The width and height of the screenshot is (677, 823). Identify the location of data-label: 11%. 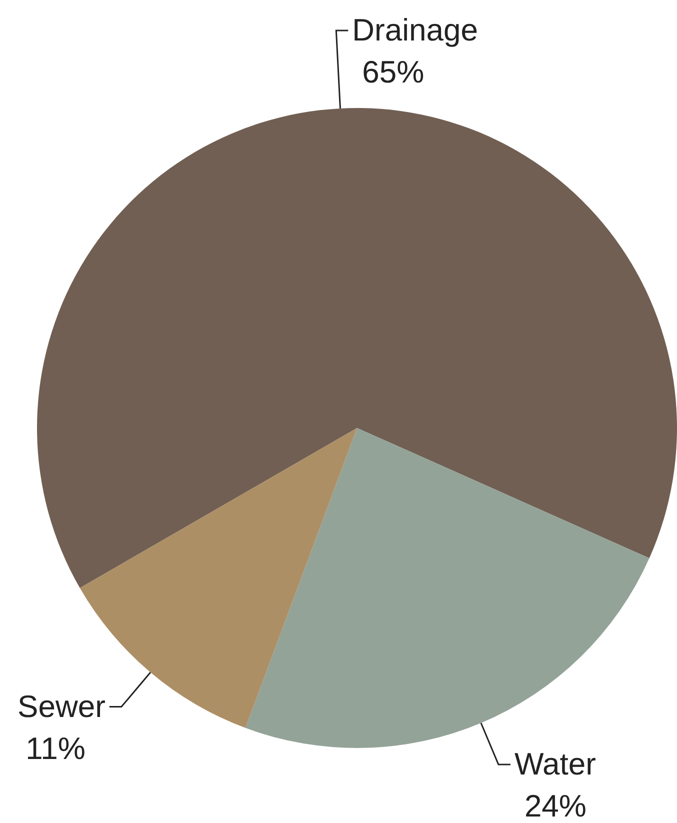
(56, 748).